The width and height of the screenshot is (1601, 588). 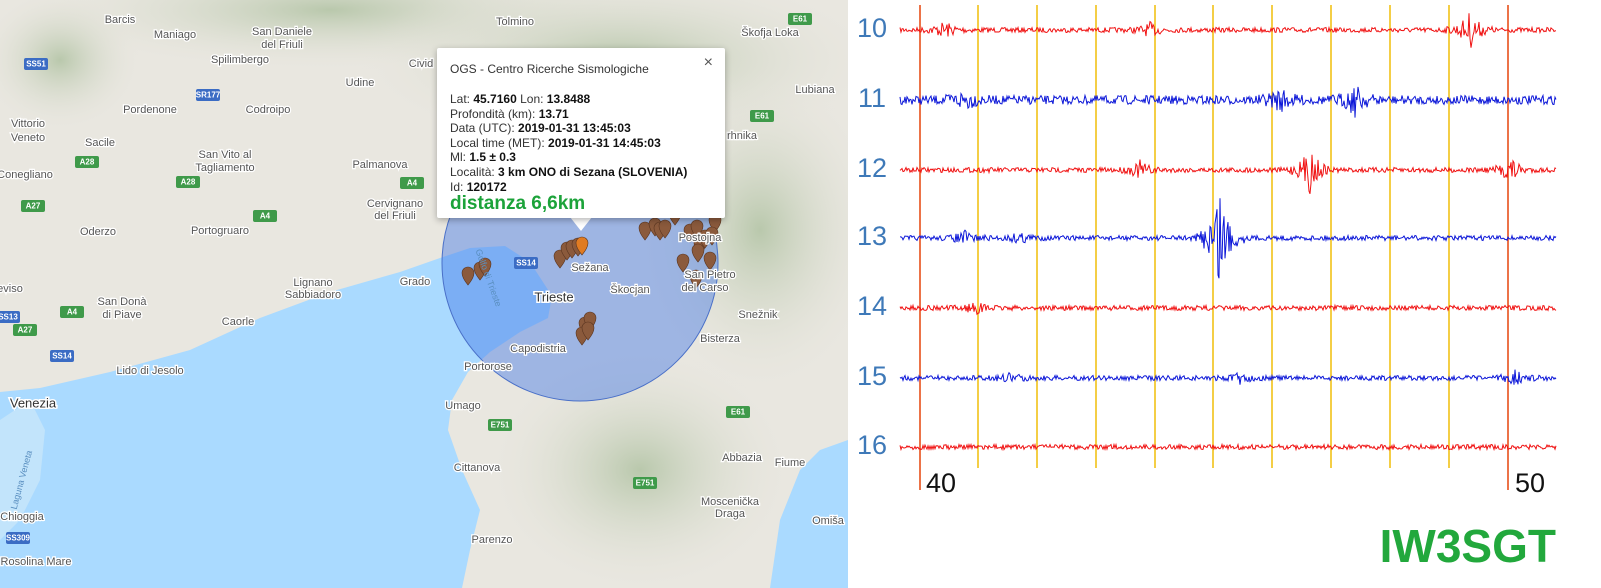 I want to click on popup-line: Località: 3 km ONO di Sezana (SLOVENIA), so click(x=568, y=172).